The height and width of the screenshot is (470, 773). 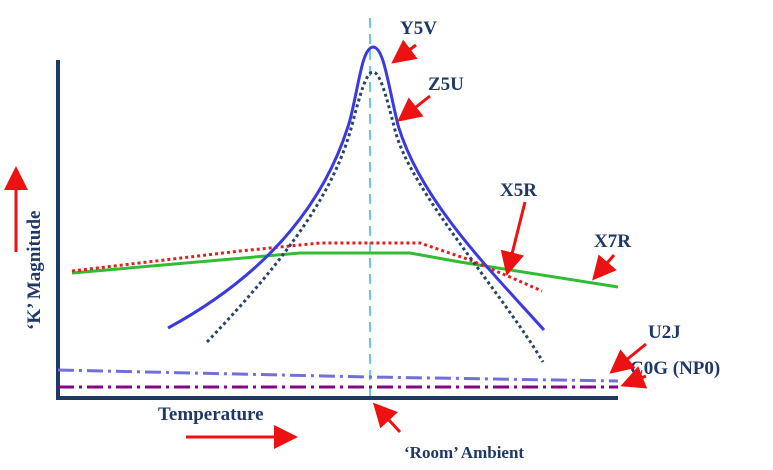 What do you see at coordinates (612, 241) in the screenshot?
I see `label-x7r: X7R` at bounding box center [612, 241].